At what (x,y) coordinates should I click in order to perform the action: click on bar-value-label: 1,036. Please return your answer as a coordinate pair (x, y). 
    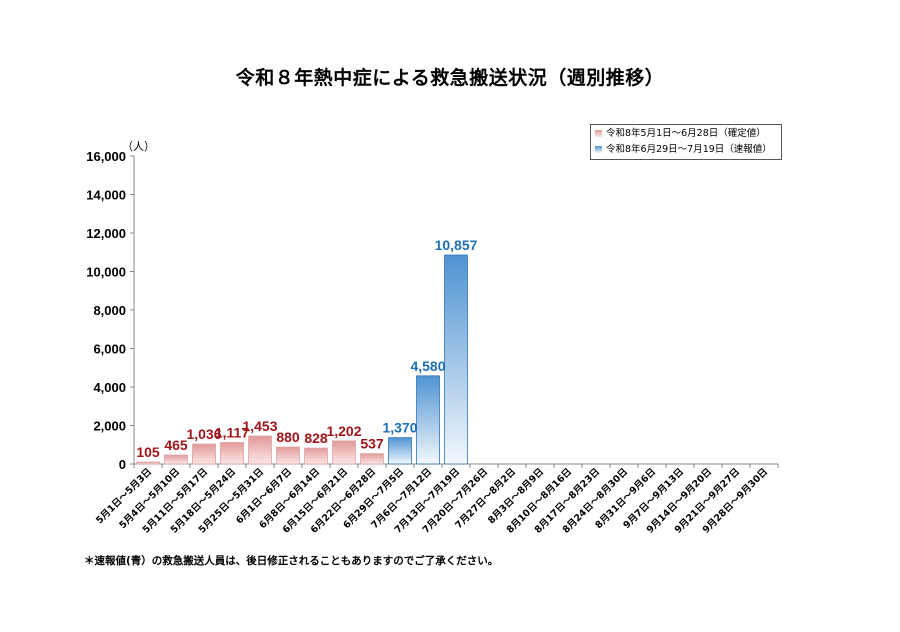
    Looking at the image, I should click on (203, 434).